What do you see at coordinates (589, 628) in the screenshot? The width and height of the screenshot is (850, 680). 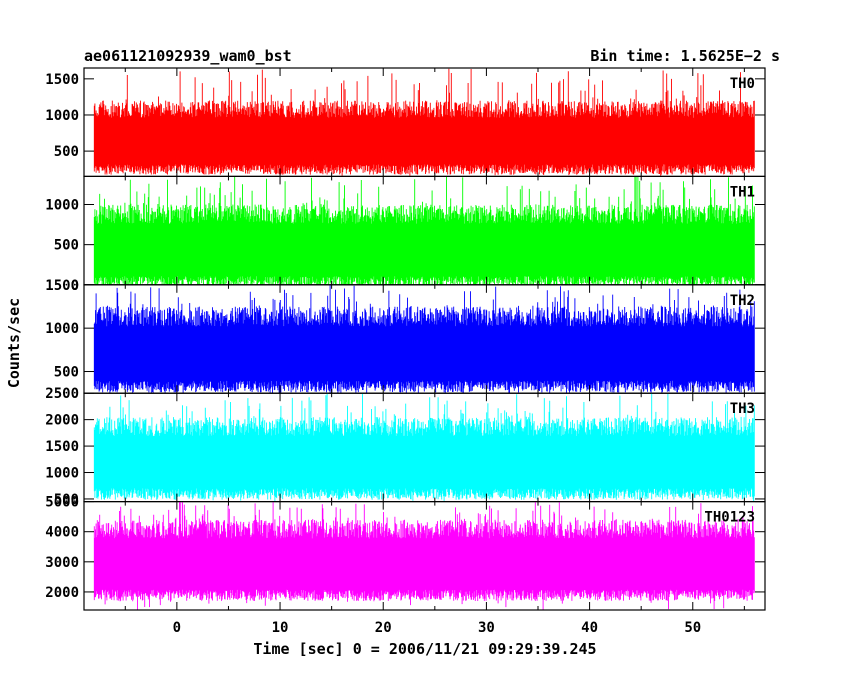 I see `x-tick-label: 40` at bounding box center [589, 628].